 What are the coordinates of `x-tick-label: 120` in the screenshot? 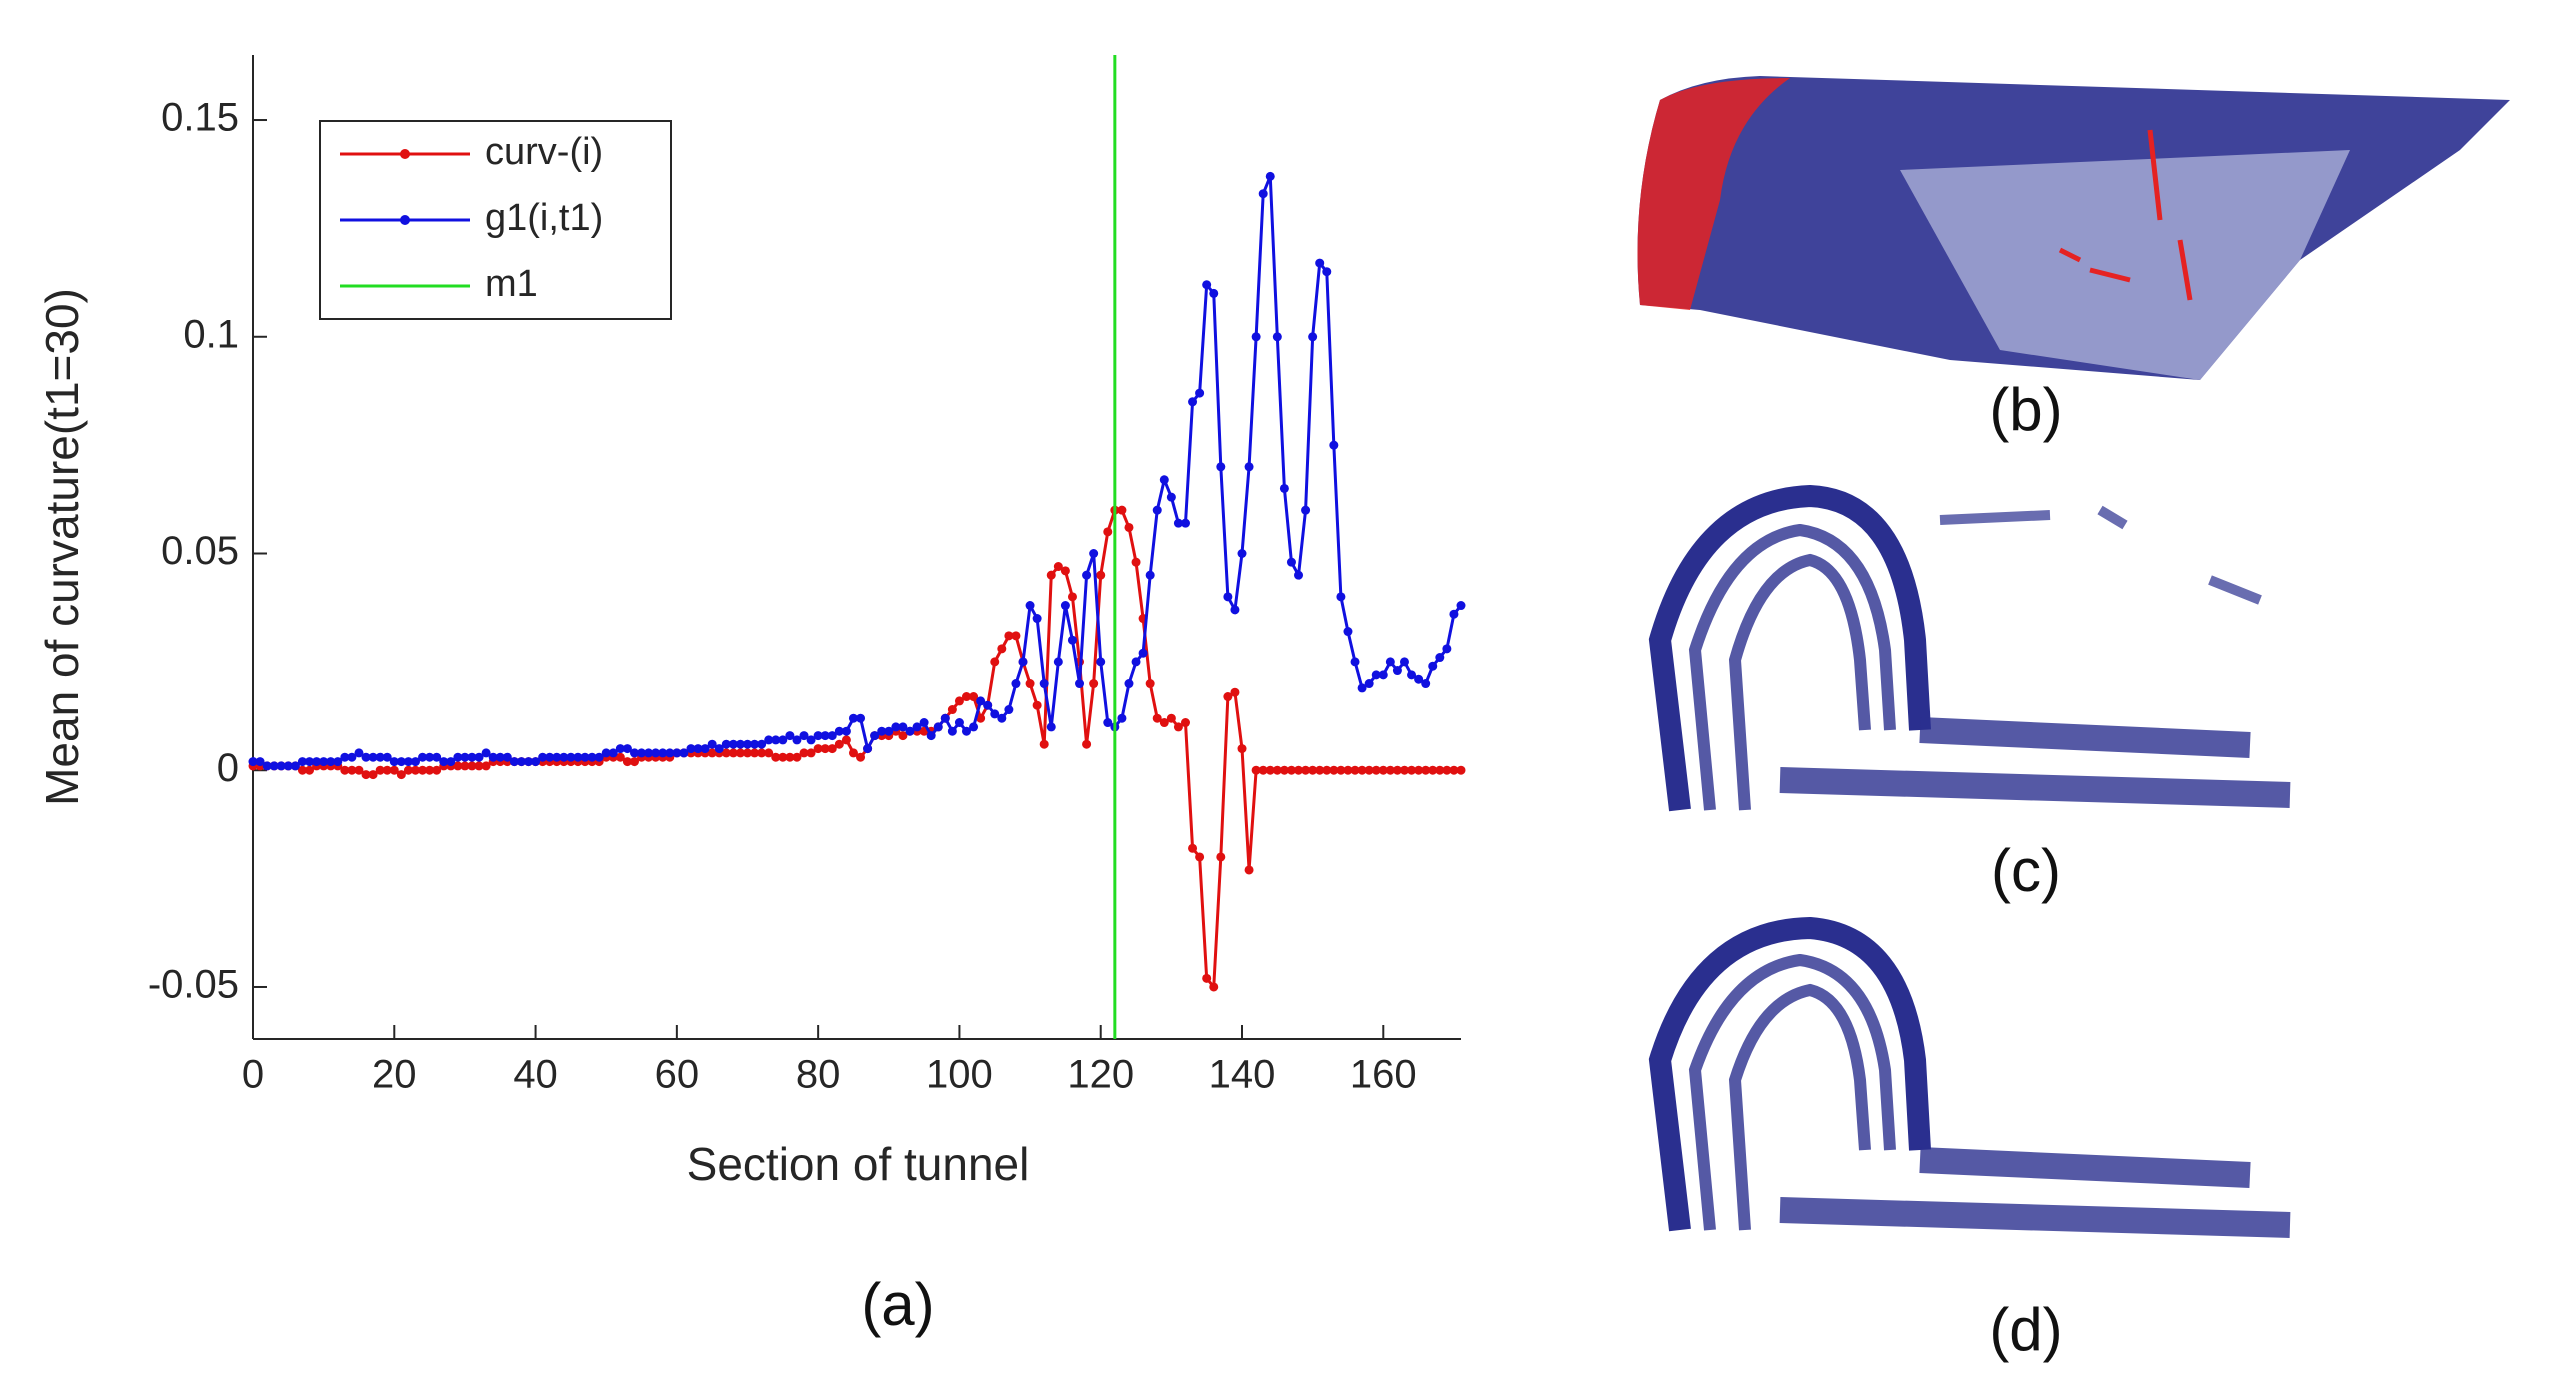 It's located at (1100, 1075).